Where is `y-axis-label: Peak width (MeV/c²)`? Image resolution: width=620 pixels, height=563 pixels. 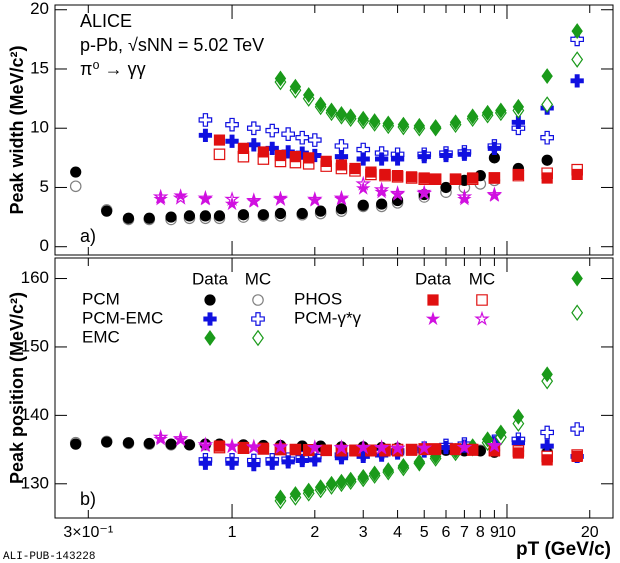
y-axis-label: Peak width (MeV/c²) is located at coordinates (17, 129).